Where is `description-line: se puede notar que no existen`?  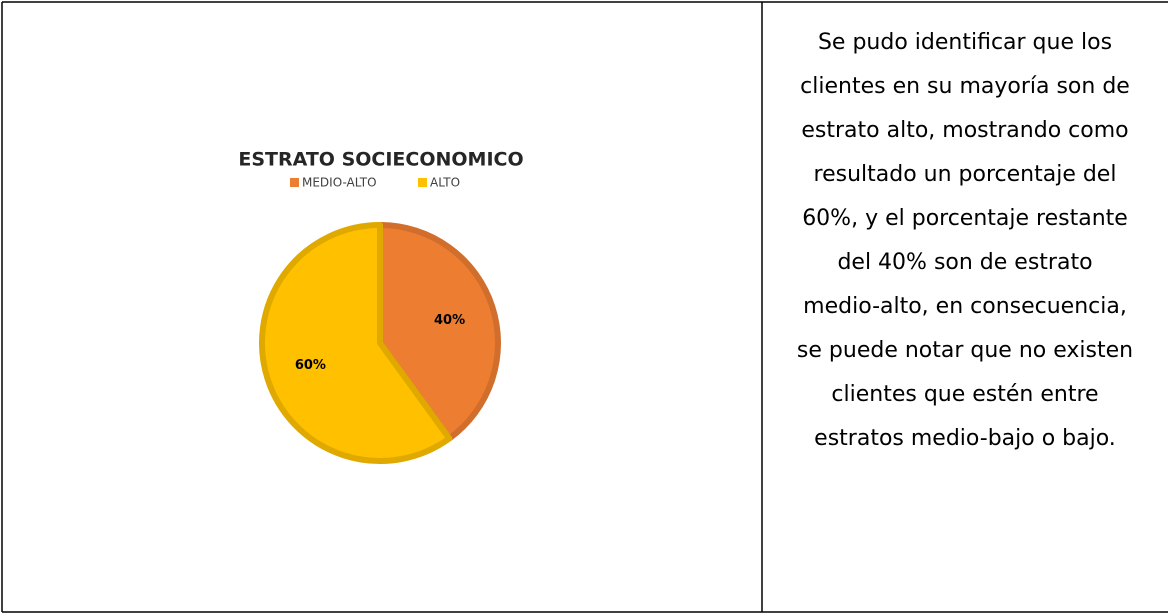
description-line: se puede notar que no existen is located at coordinates (965, 350).